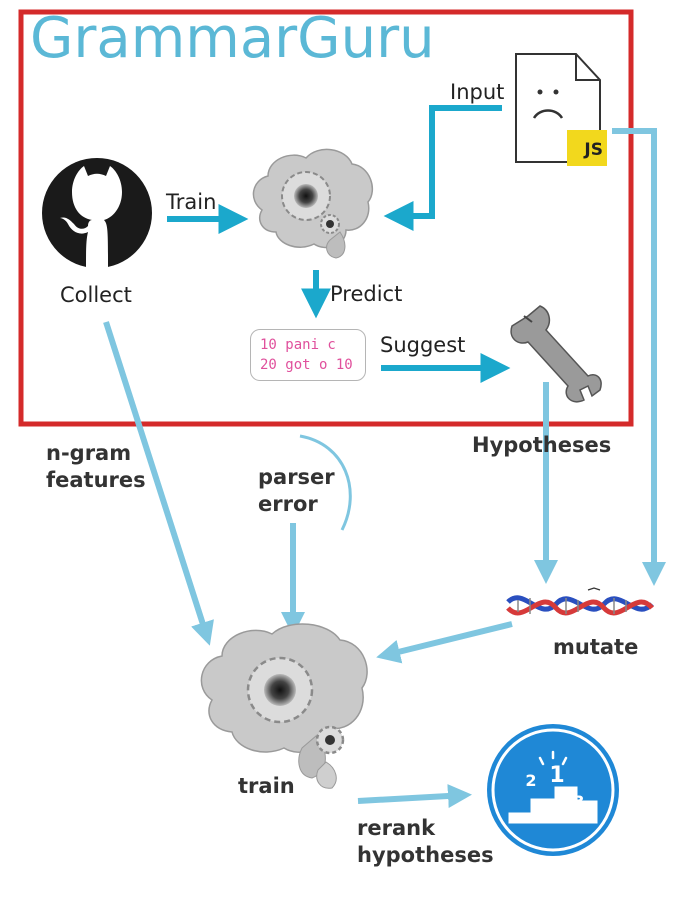 The height and width of the screenshot is (900, 700). What do you see at coordinates (298, 345) in the screenshot?
I see `code-line: 10 pani c` at bounding box center [298, 345].